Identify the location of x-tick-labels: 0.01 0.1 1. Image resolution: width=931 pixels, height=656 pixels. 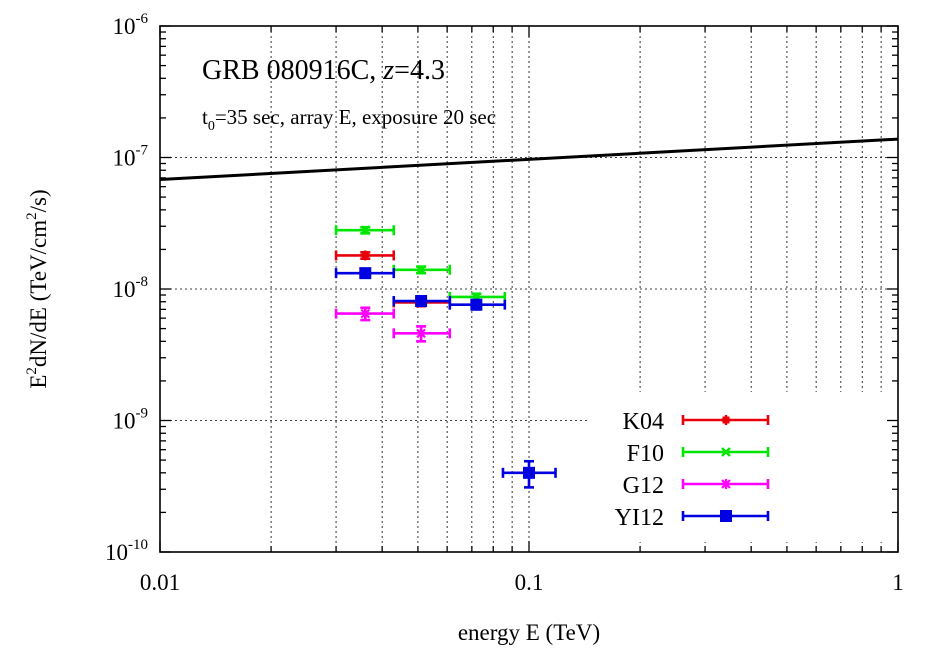
(522, 582).